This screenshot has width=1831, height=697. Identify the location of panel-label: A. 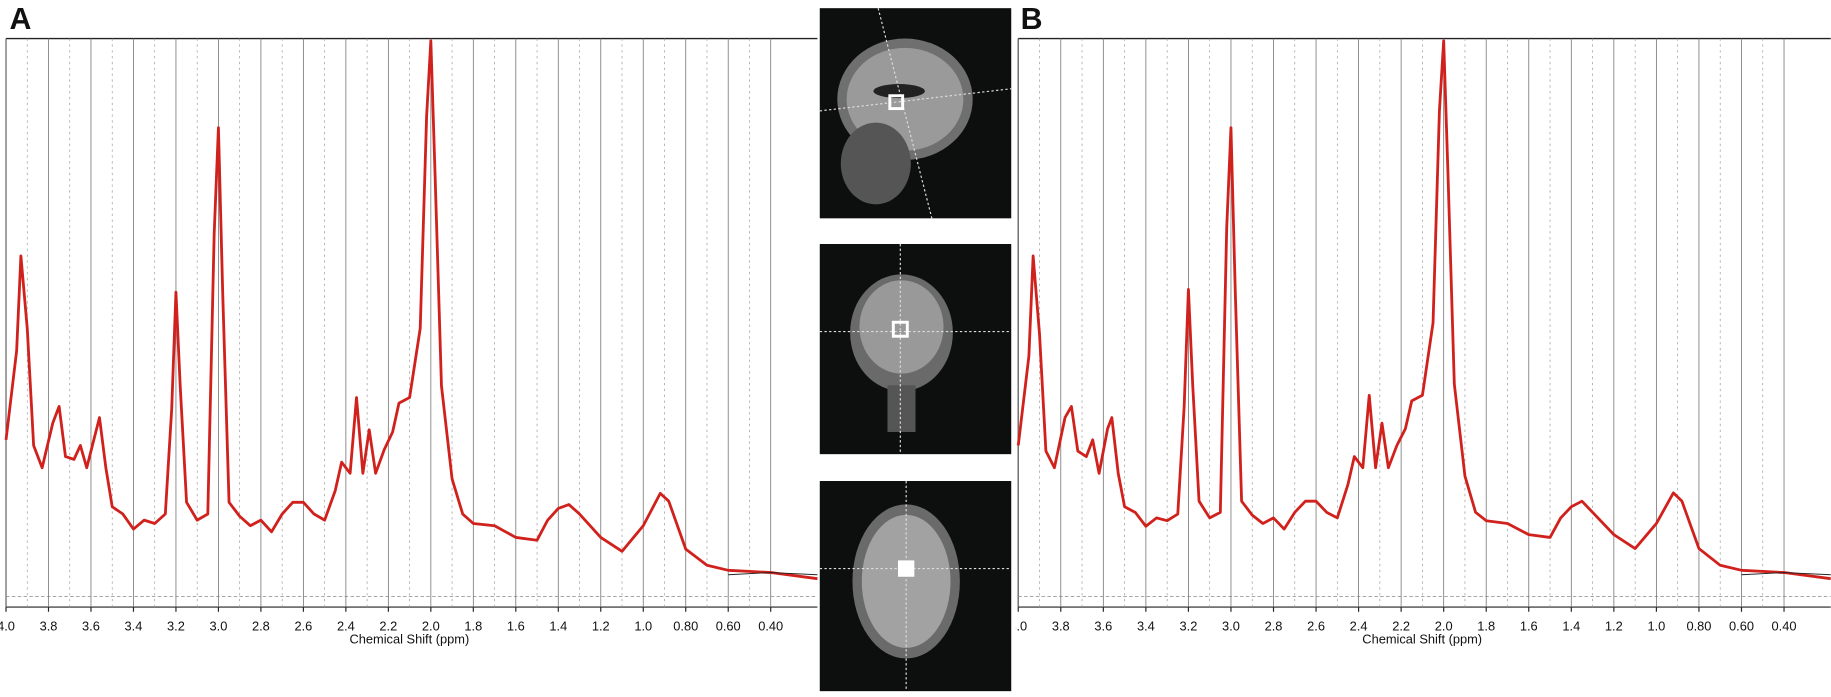
(21, 19).